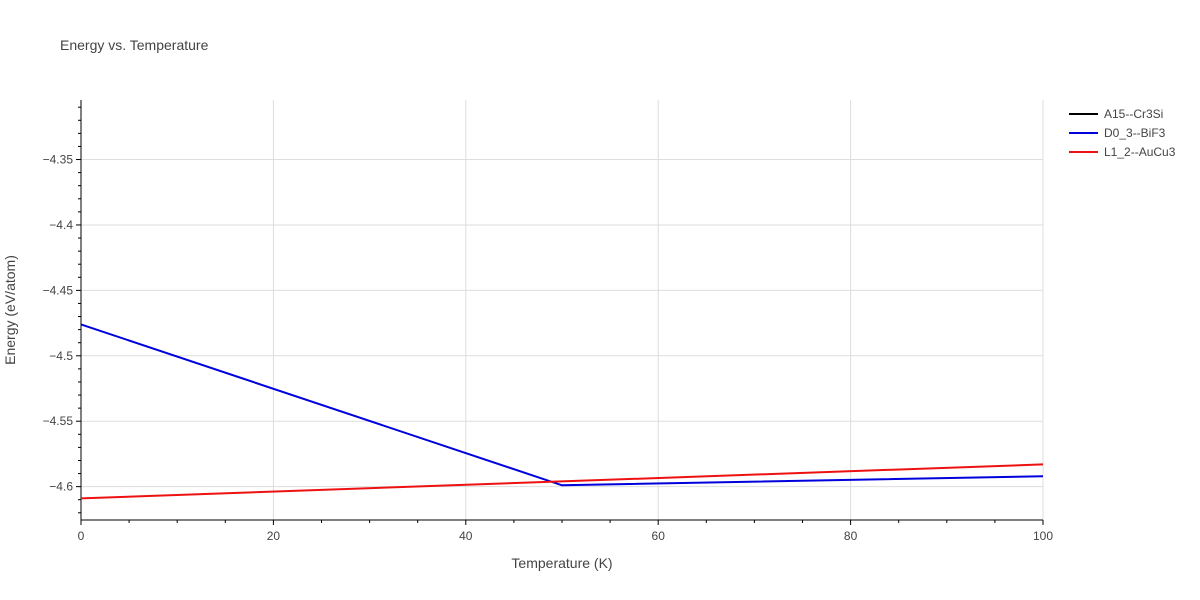  What do you see at coordinates (561, 563) in the screenshot?
I see `x-axis-title: Temperature (K)` at bounding box center [561, 563].